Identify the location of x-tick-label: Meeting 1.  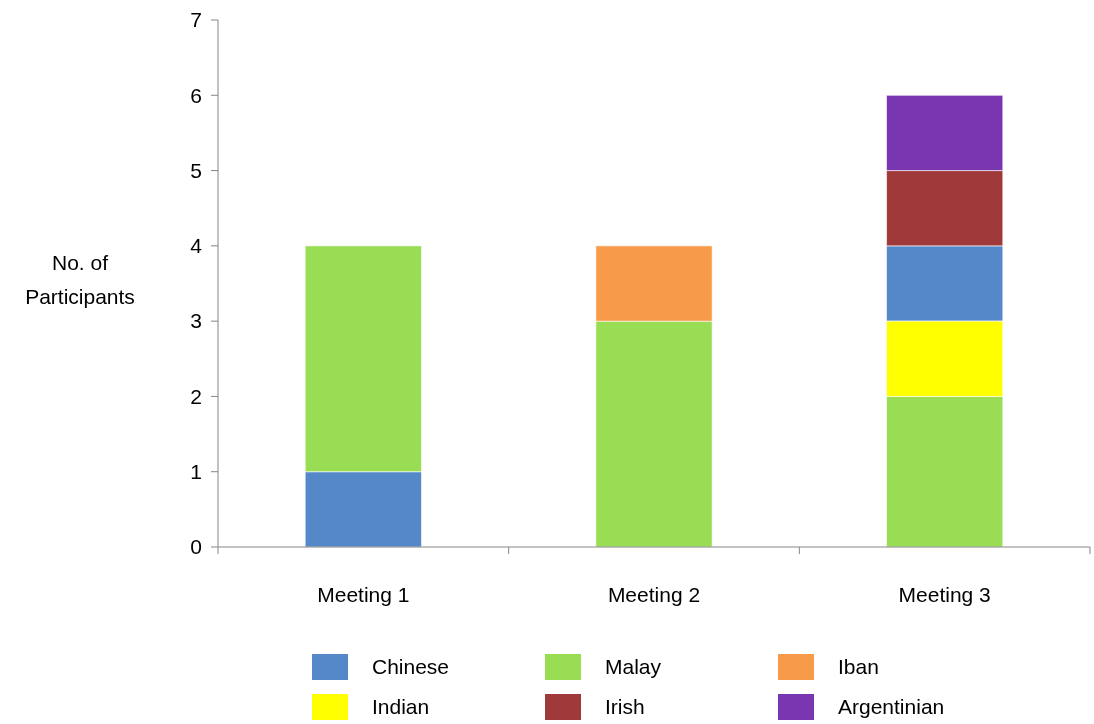
(363, 594).